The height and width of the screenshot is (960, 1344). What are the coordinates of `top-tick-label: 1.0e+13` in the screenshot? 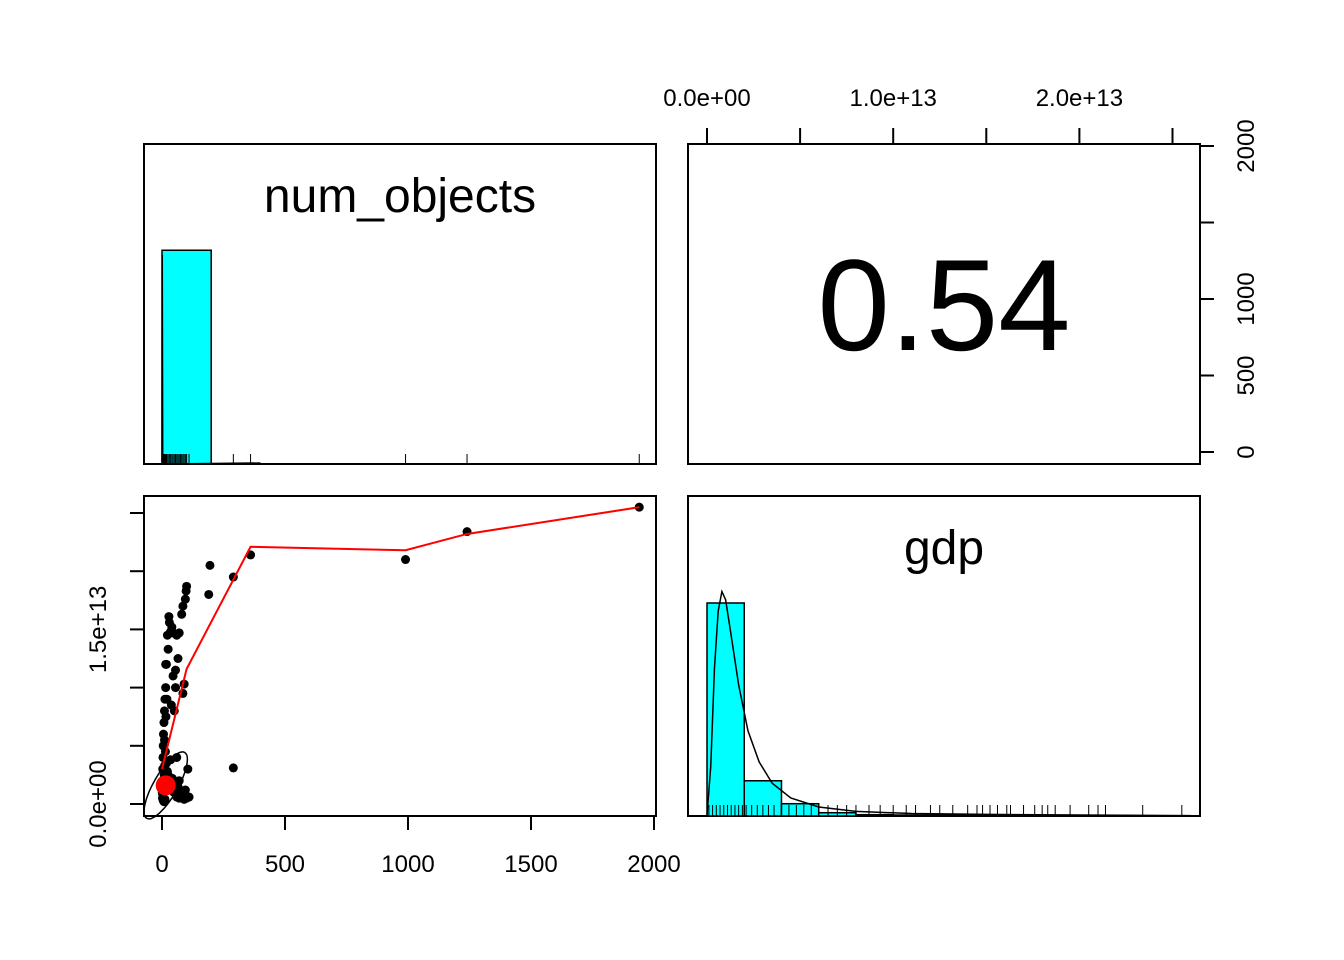 It's located at (892, 98).